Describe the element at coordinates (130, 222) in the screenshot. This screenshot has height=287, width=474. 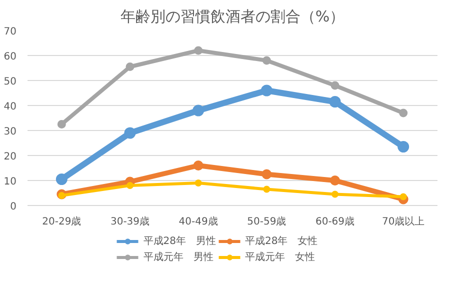
I see `x-tick-label: 30-39歳` at that location.